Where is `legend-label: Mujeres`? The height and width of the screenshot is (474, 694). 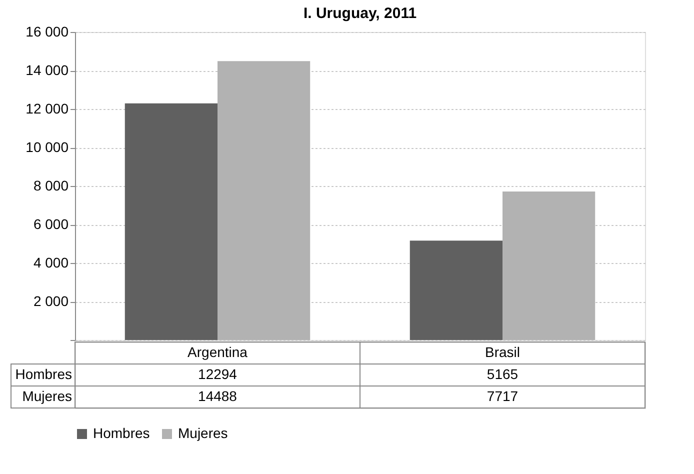
legend-label: Mujeres is located at coordinates (203, 433).